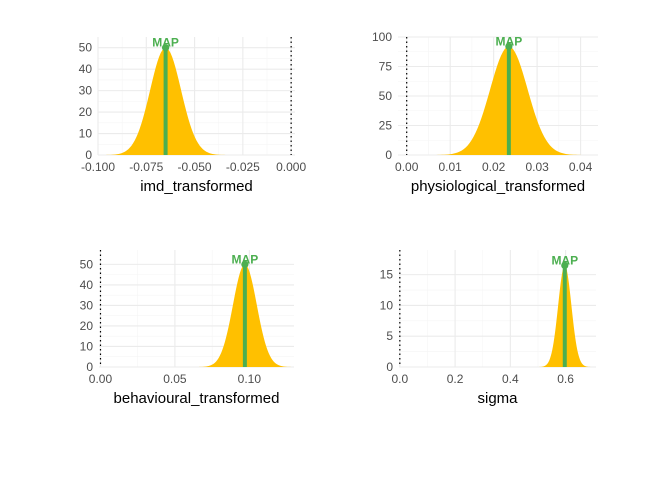 The width and height of the screenshot is (672, 480). Describe the element at coordinates (386, 67) in the screenshot. I see `y-tick-label: 75` at that location.